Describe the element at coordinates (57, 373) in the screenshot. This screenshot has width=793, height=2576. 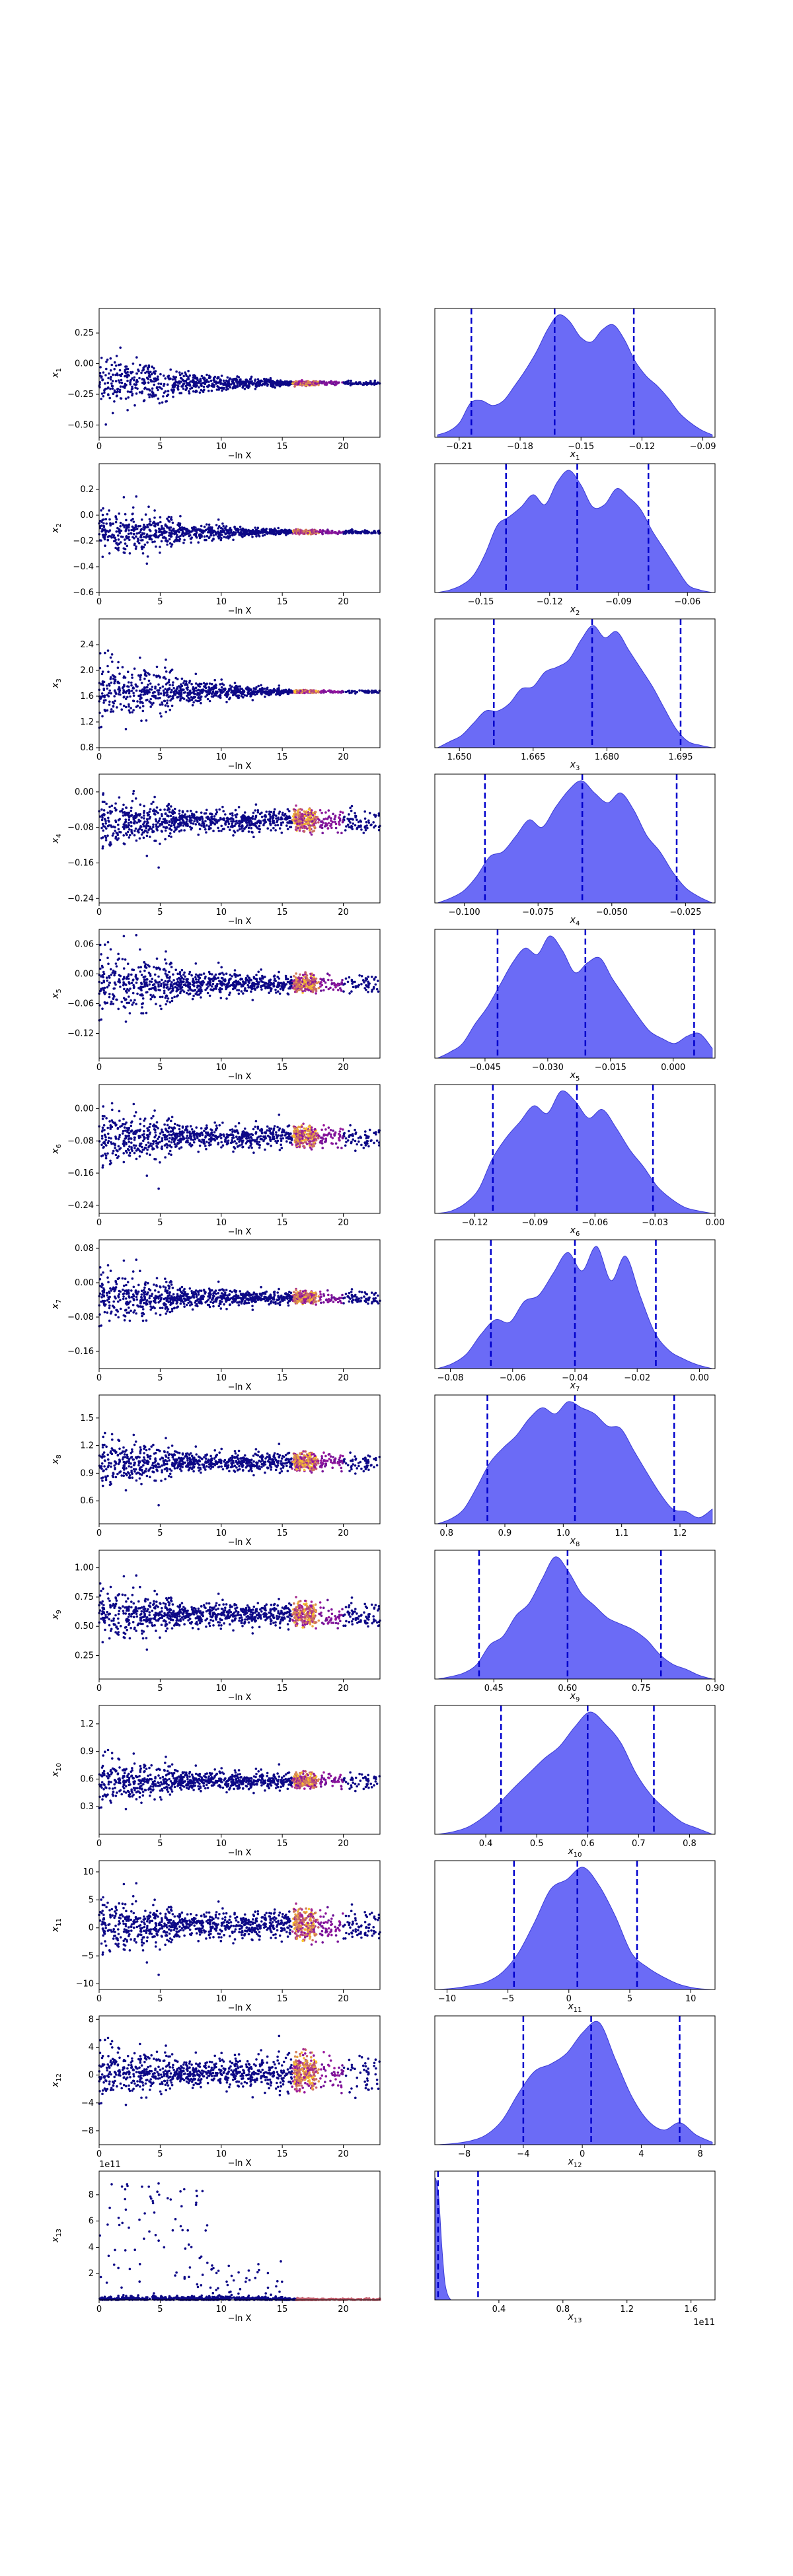
I see `scatter-y-axis-label: x1` at that location.